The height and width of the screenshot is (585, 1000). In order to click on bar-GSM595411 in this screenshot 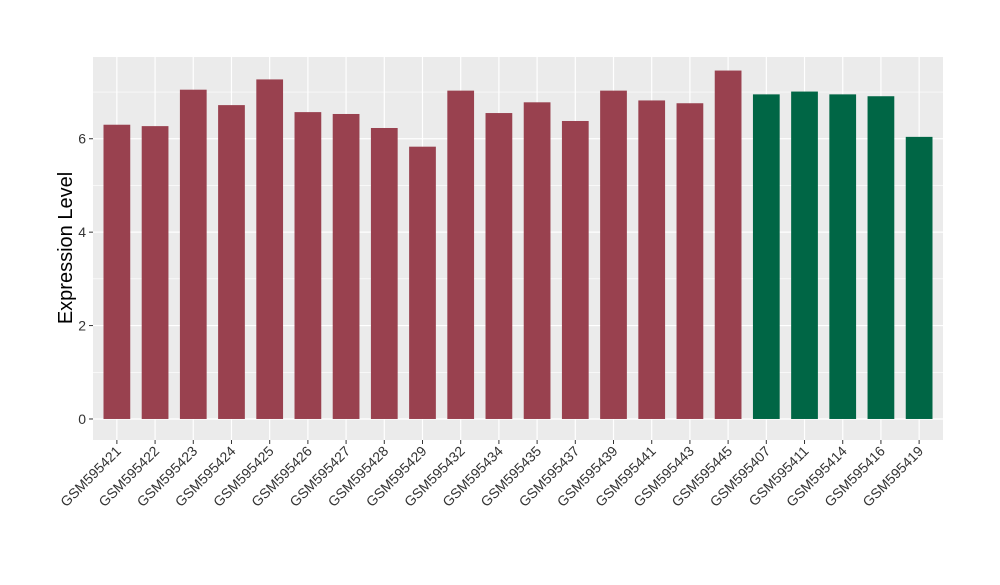, I will do `click(804, 255)`.